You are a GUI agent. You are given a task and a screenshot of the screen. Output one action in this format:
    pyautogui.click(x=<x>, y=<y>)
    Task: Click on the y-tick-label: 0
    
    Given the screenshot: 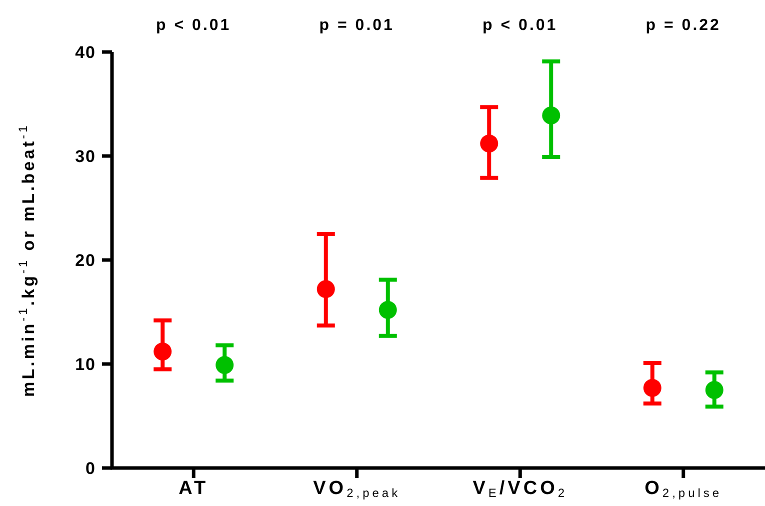 What is the action you would take?
    pyautogui.click(x=91, y=468)
    